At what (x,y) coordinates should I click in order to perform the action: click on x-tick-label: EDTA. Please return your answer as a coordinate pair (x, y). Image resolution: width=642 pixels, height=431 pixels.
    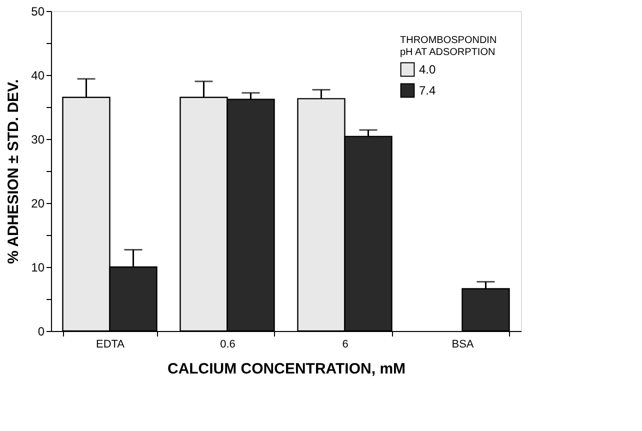
    Looking at the image, I should click on (111, 344).